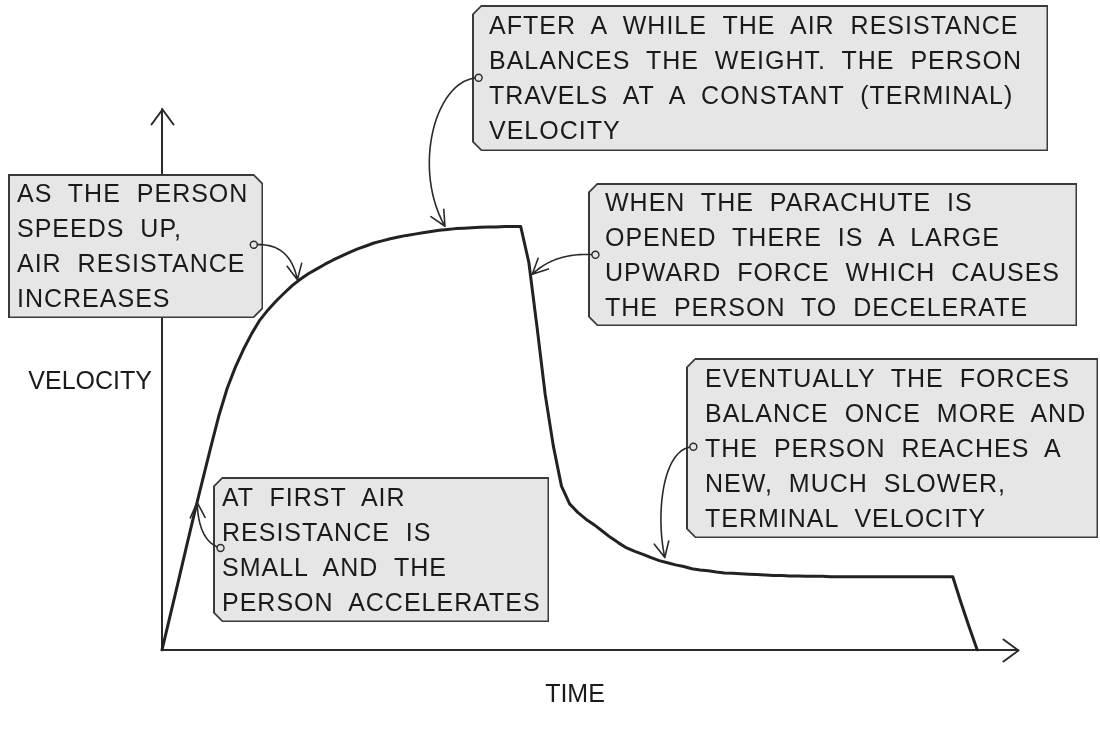  I want to click on x-axis-title: TIME, so click(575, 692).